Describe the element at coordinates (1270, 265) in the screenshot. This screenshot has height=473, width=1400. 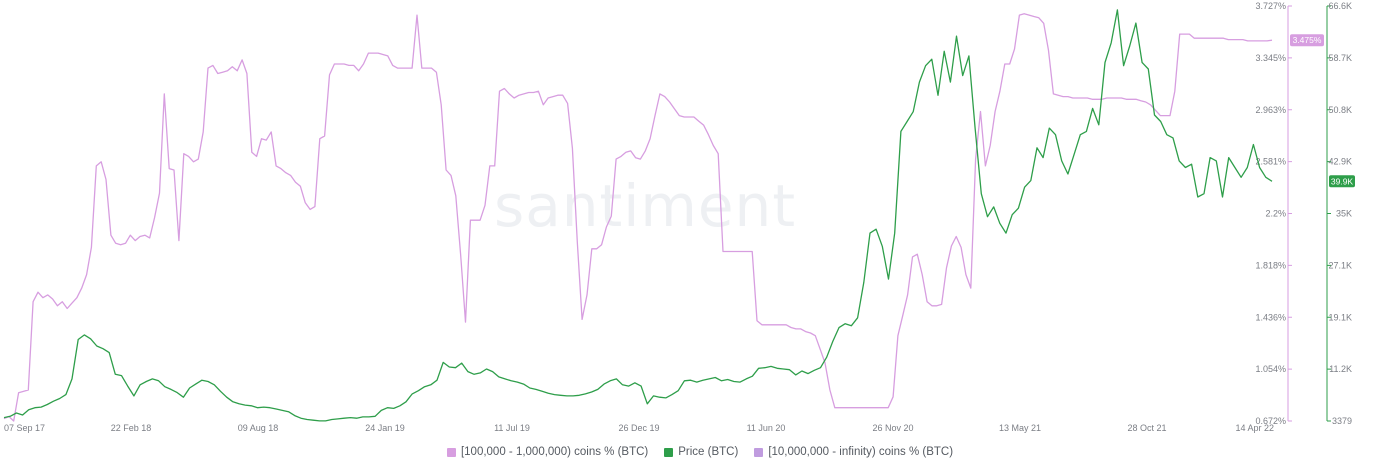
I see `left-tick-1-818-3: 1.818%` at that location.